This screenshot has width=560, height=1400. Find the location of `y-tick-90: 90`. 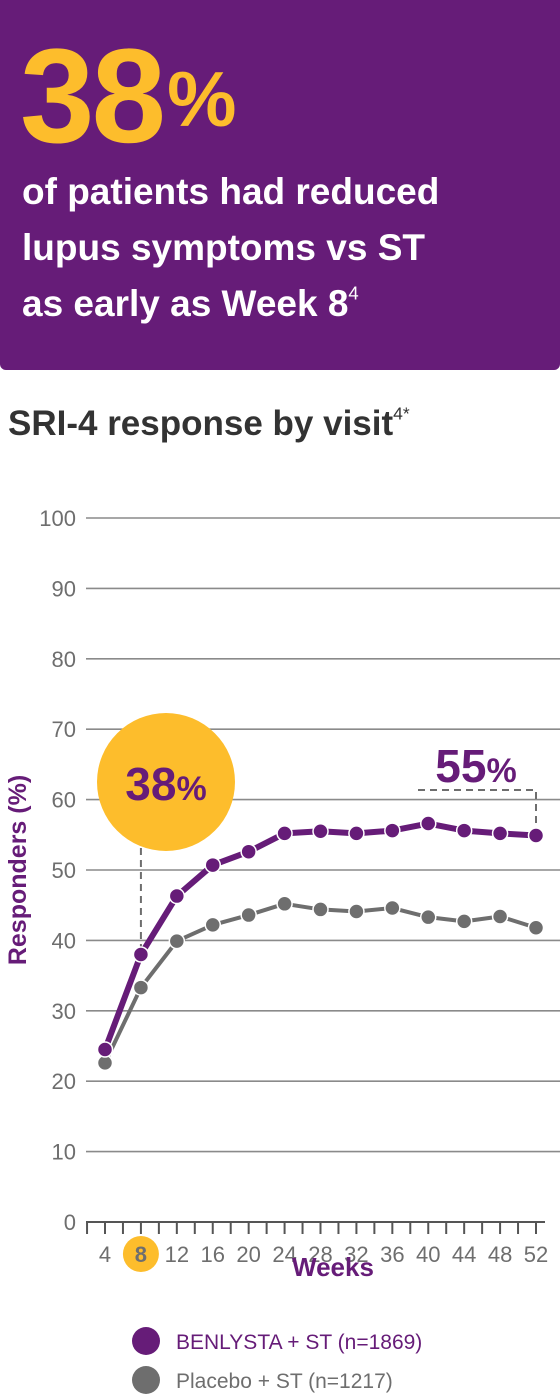

y-tick-90: 90 is located at coordinates (64, 588).